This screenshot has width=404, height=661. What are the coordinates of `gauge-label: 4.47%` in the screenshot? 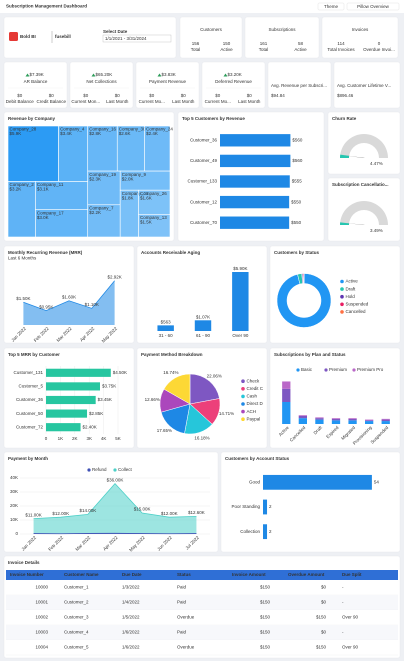 It's located at (376, 163).